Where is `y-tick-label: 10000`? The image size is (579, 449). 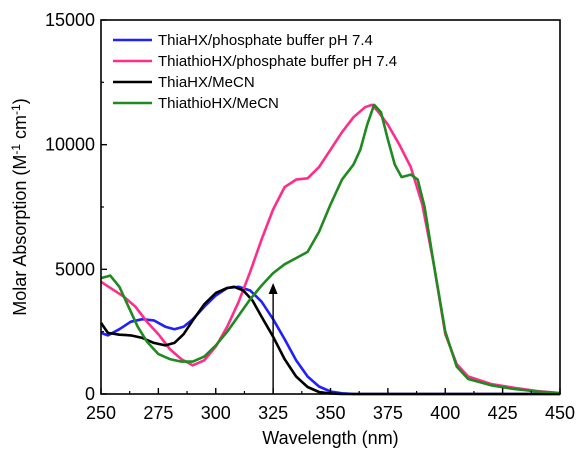
y-tick-label: 10000 is located at coordinates (70, 145).